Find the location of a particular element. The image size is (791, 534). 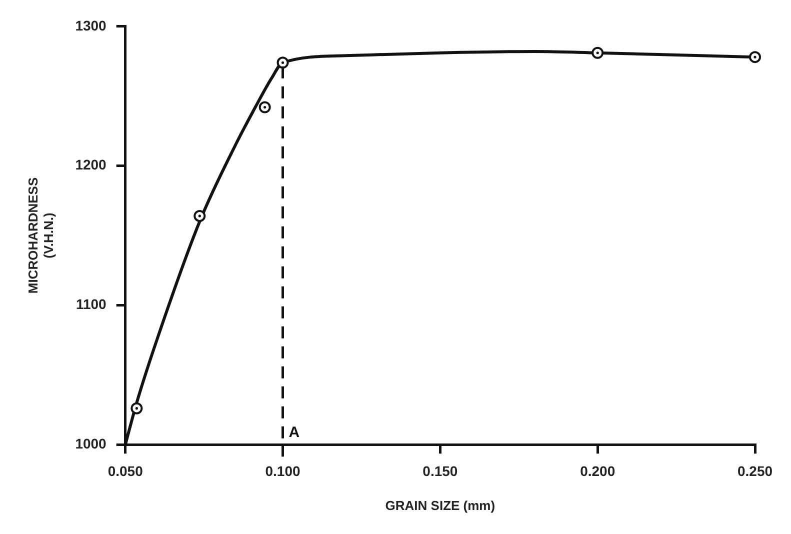

x-tick-label: 0.050 is located at coordinates (126, 470).